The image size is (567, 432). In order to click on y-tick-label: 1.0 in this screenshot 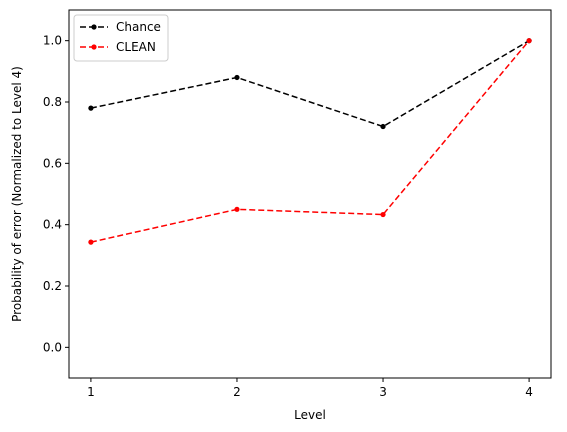, I will do `click(52, 41)`.